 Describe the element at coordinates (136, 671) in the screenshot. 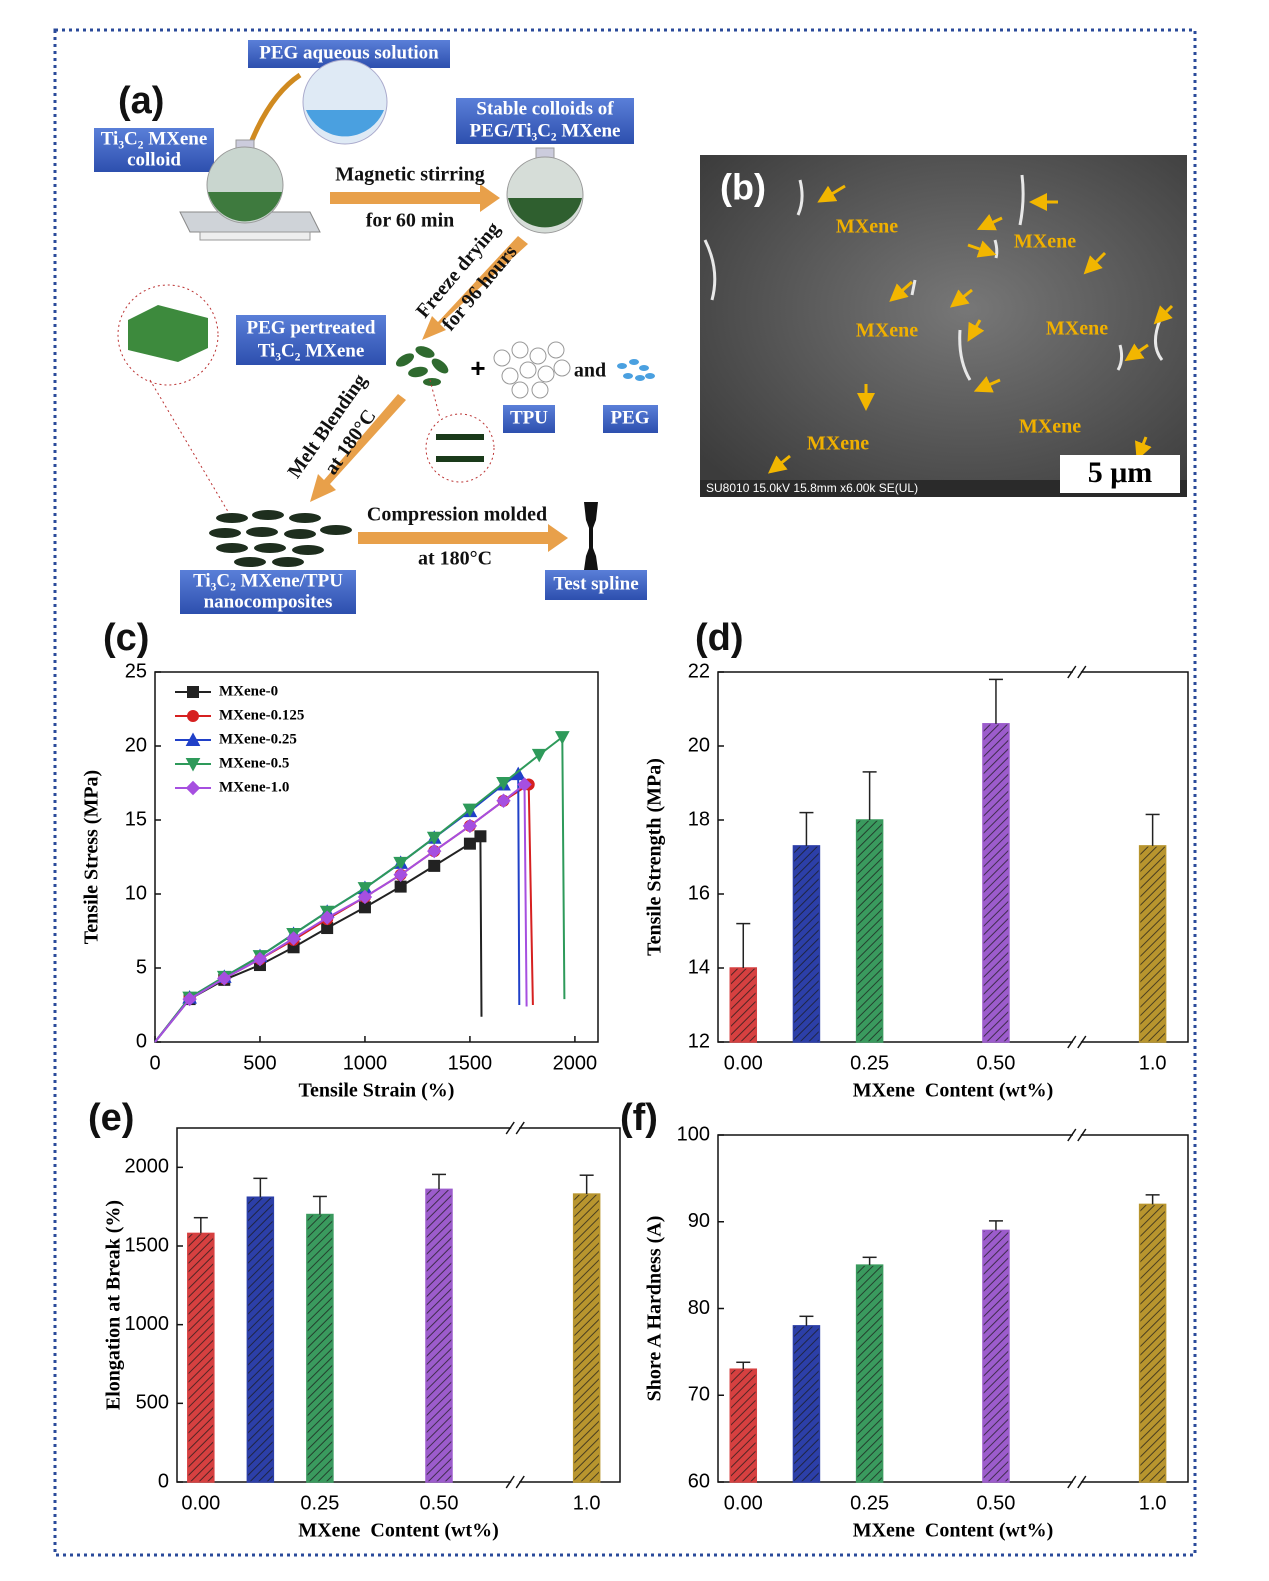

I see `y-tick-label: 25` at that location.